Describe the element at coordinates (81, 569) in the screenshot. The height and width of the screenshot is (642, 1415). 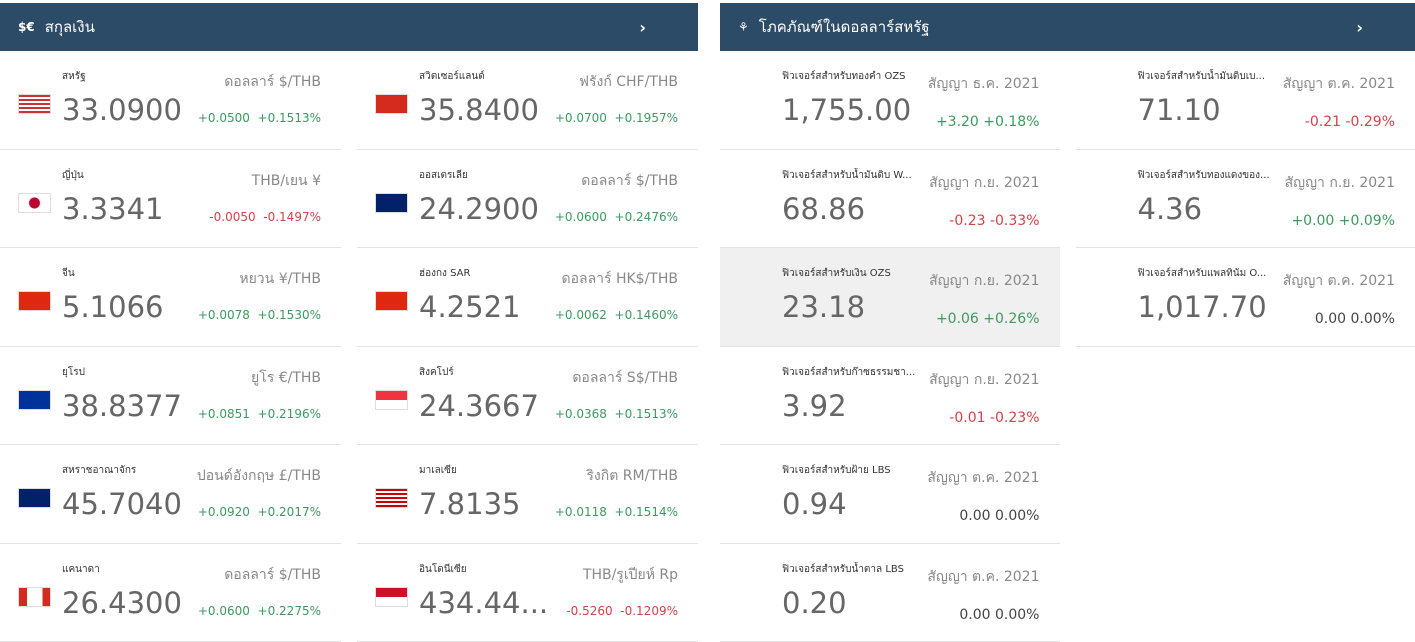
I see `currency-name: แคนาดา` at that location.